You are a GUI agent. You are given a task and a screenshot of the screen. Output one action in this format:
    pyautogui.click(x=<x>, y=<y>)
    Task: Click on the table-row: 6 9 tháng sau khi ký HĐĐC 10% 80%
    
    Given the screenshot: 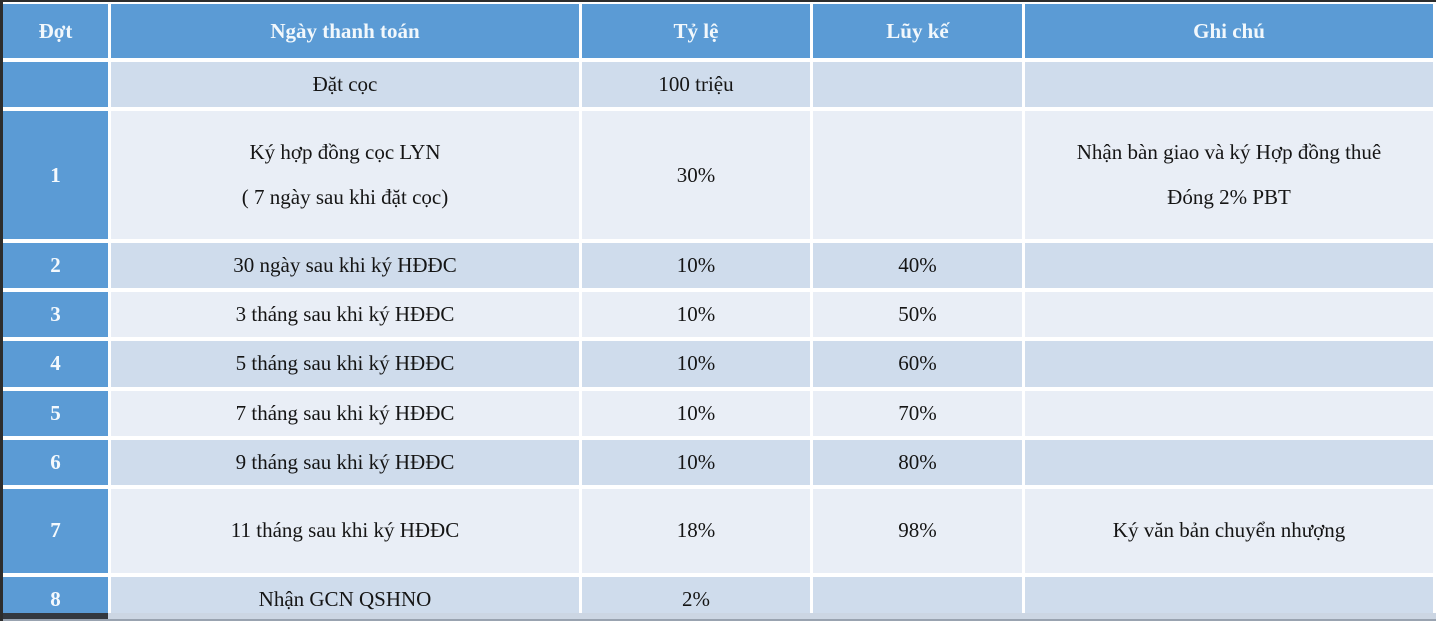 What is the action you would take?
    pyautogui.click(x=718, y=462)
    